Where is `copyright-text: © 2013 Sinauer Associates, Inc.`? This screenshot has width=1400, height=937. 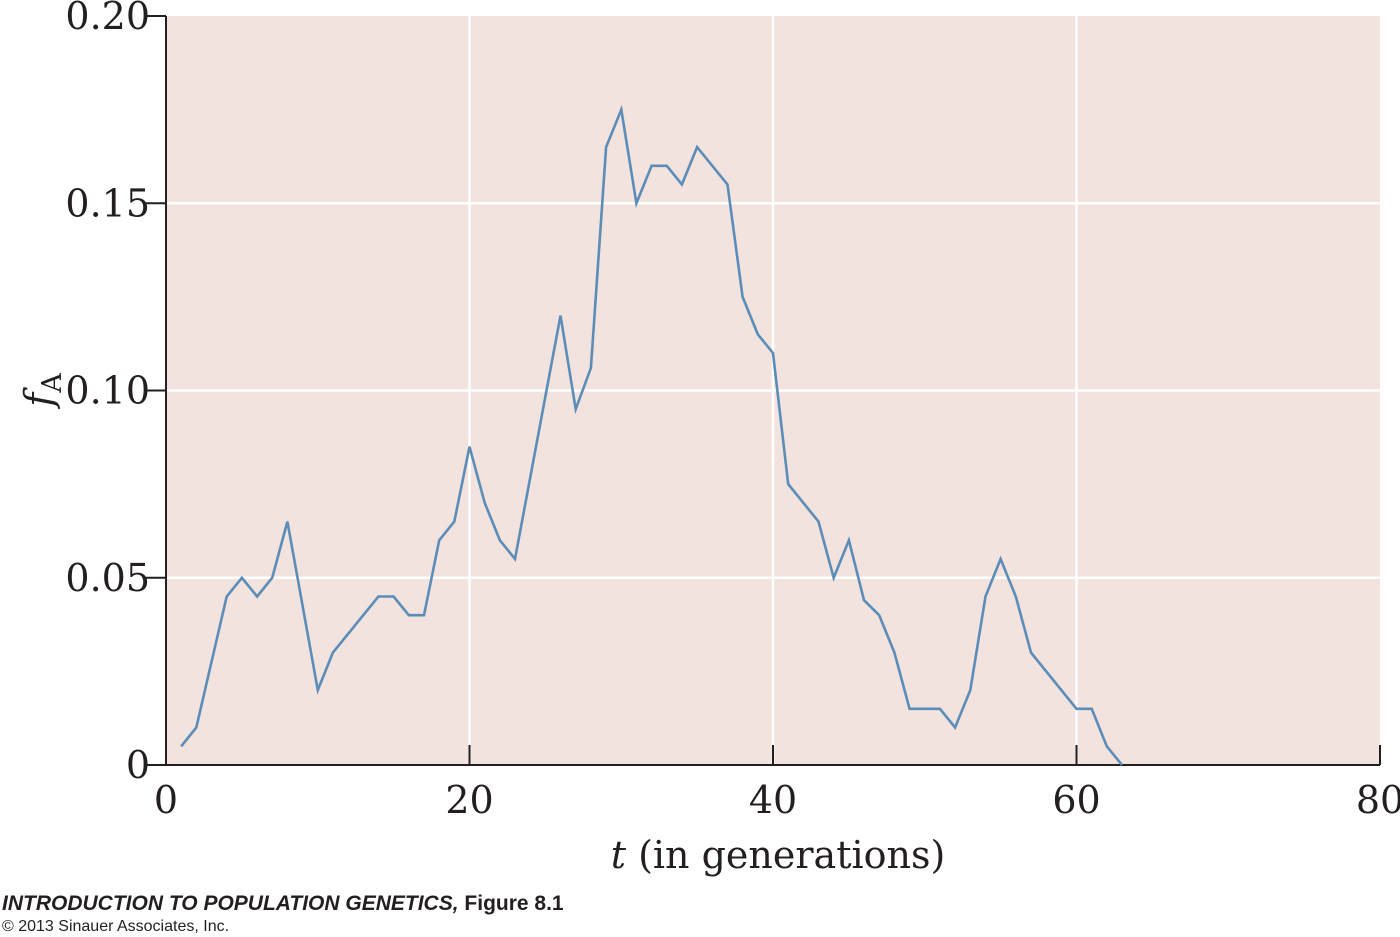
copyright-text: © 2013 Sinauer Associates, Inc. is located at coordinates (116, 926).